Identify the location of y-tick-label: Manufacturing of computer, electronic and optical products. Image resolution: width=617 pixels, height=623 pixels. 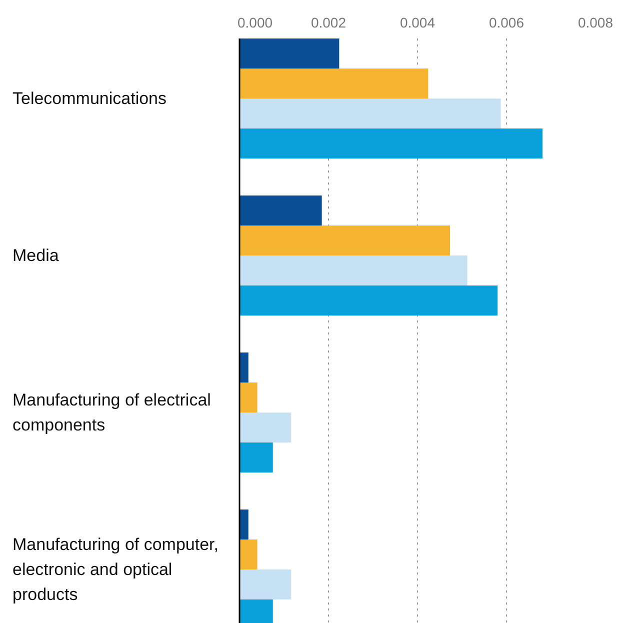
(115, 569).